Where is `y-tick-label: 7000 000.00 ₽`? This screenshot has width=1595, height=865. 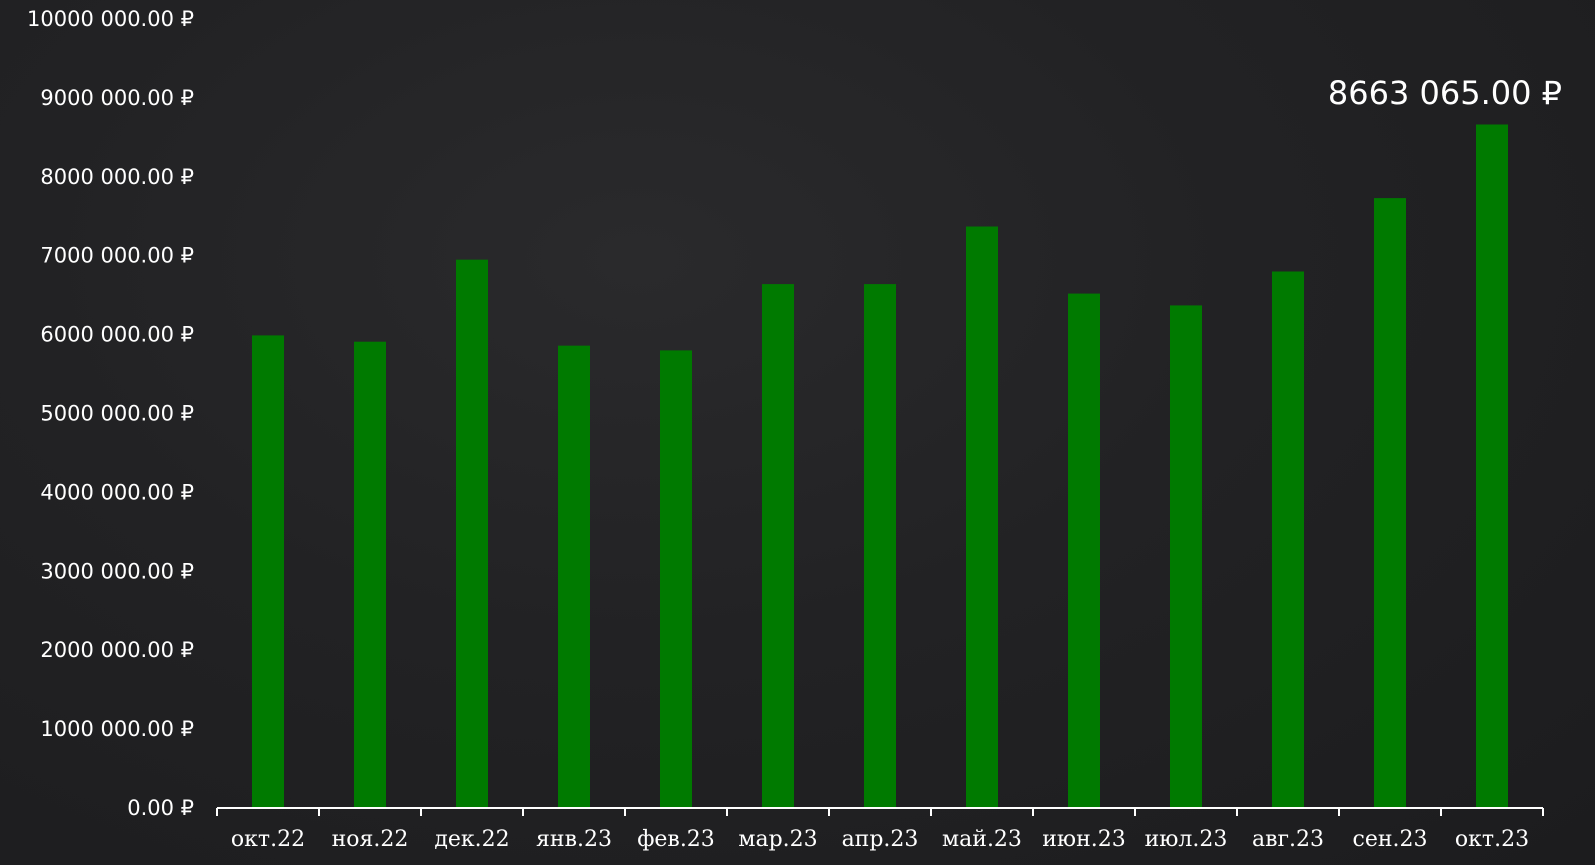 y-tick-label: 7000 000.00 ₽ is located at coordinates (117, 256).